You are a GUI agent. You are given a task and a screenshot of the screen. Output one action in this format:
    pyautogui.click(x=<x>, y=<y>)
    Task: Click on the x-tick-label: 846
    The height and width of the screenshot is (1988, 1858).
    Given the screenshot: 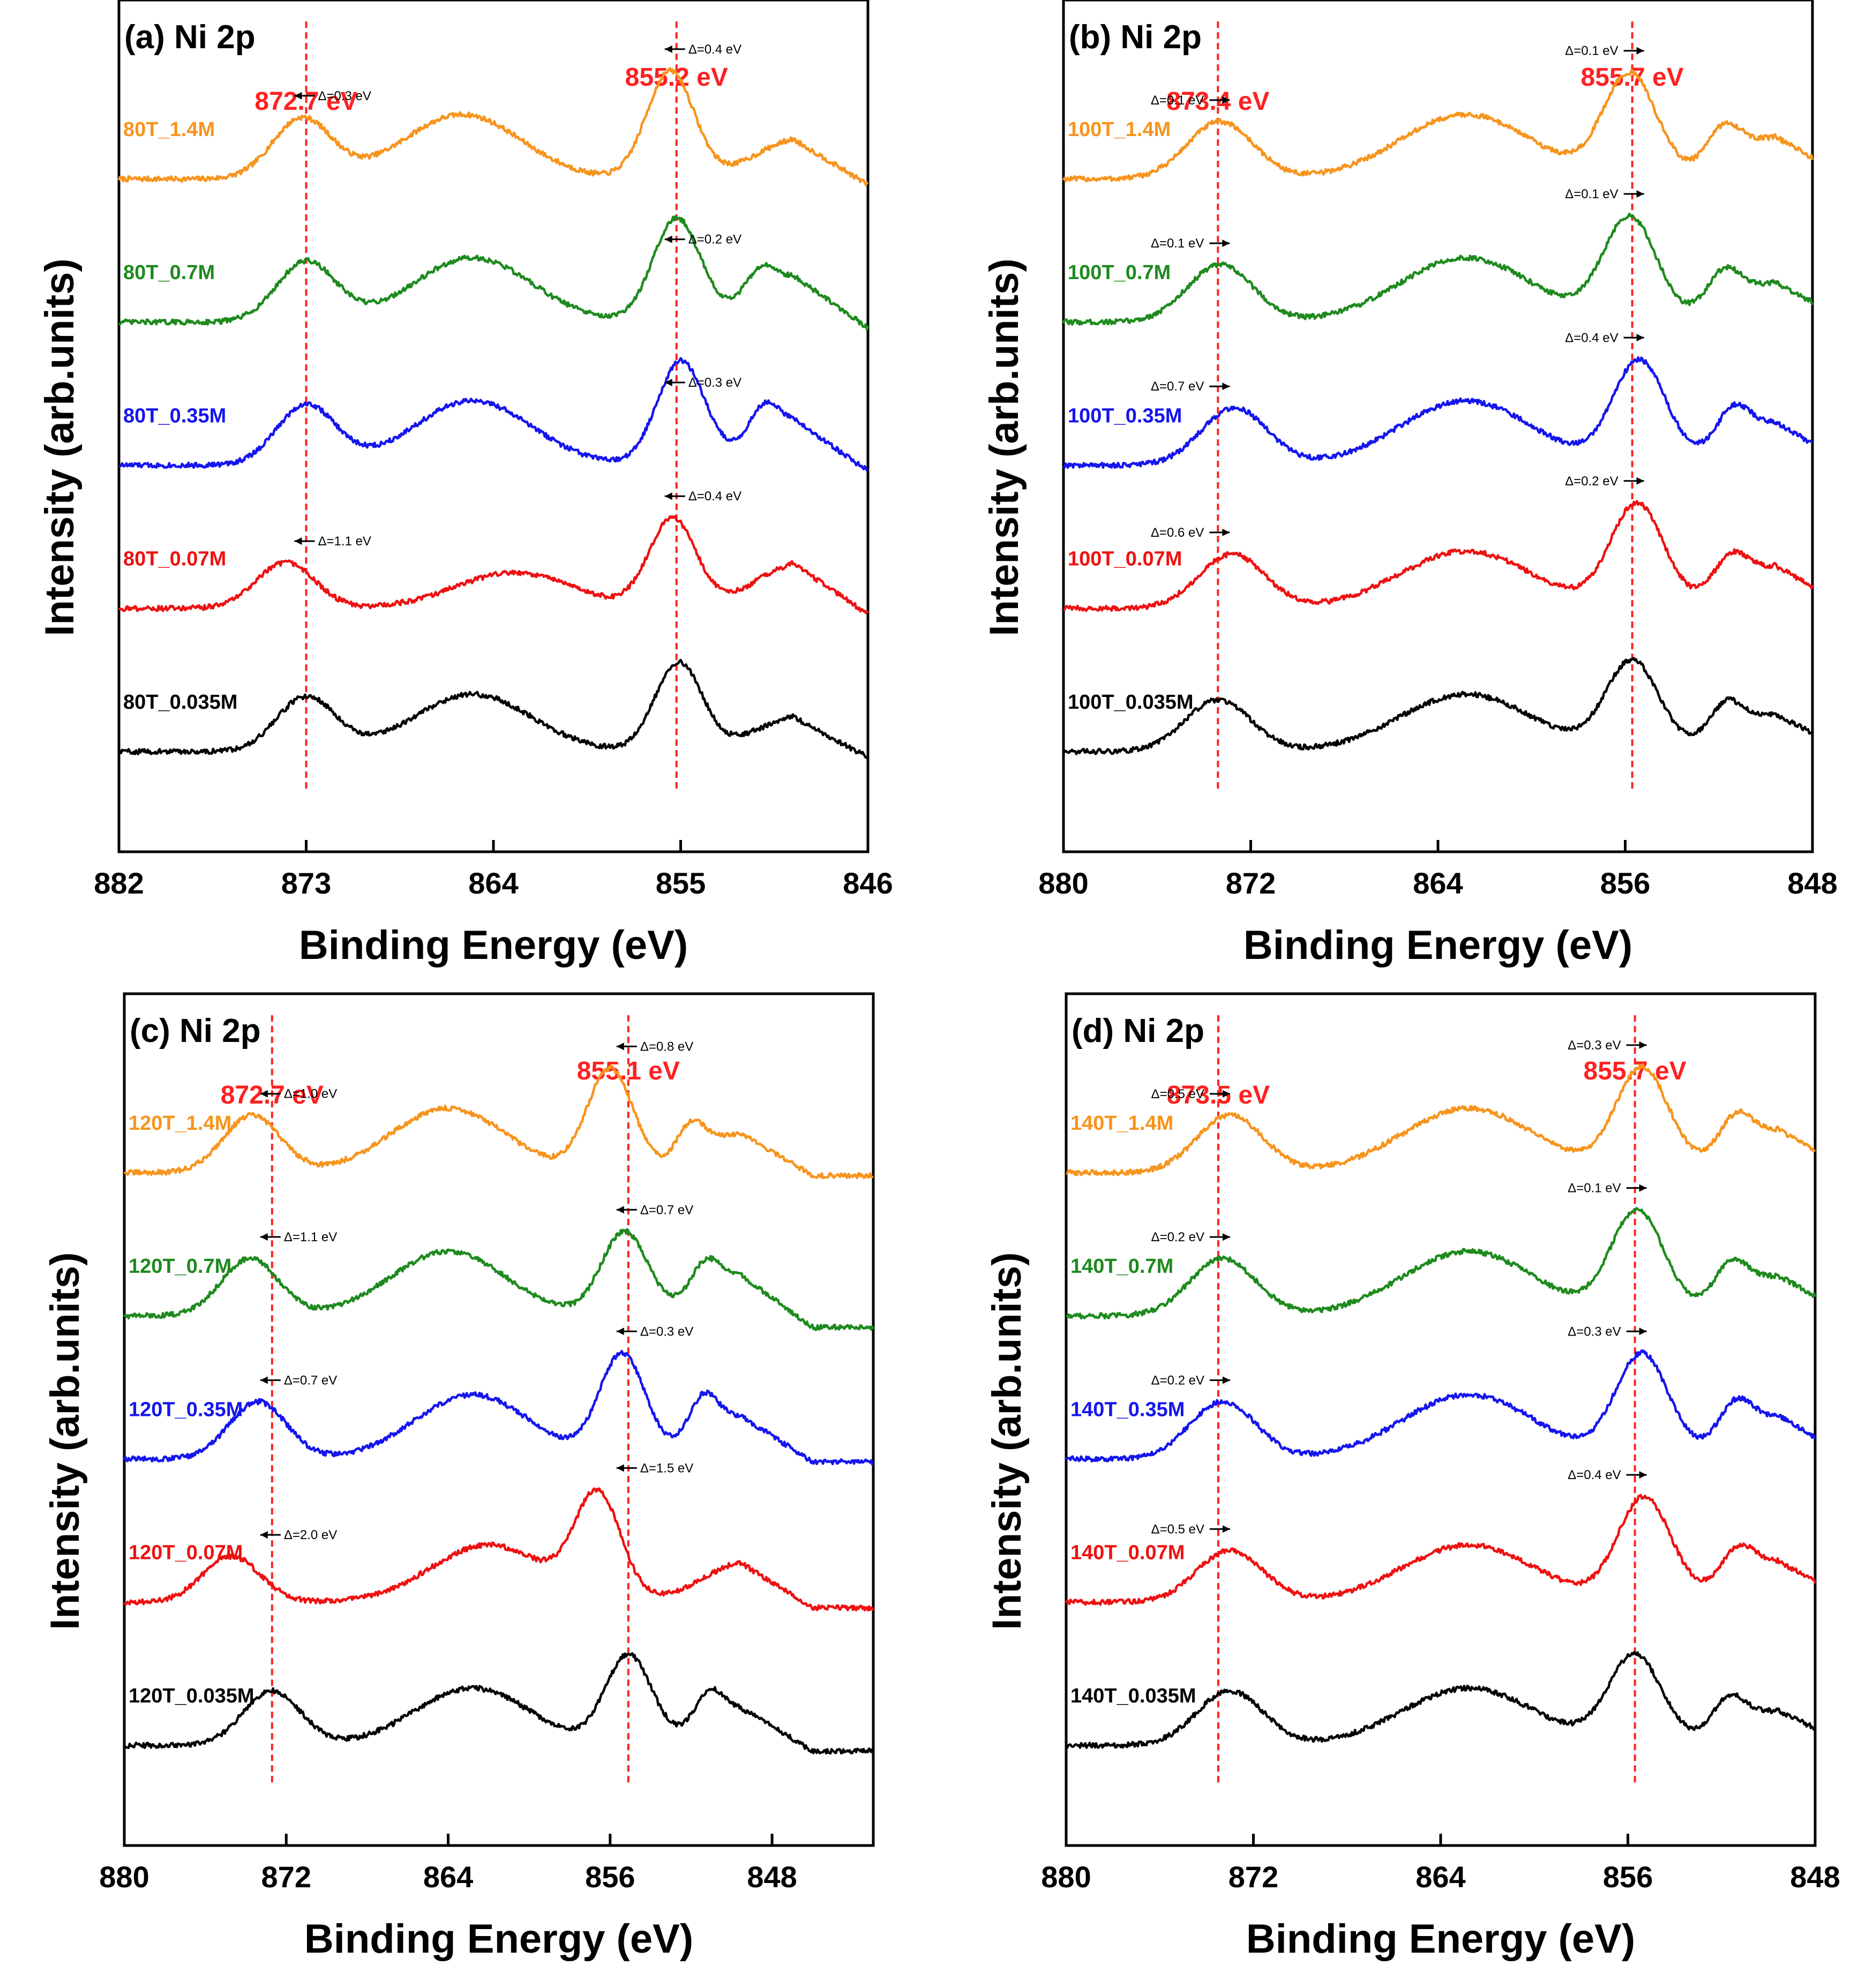 What is the action you would take?
    pyautogui.click(x=868, y=883)
    